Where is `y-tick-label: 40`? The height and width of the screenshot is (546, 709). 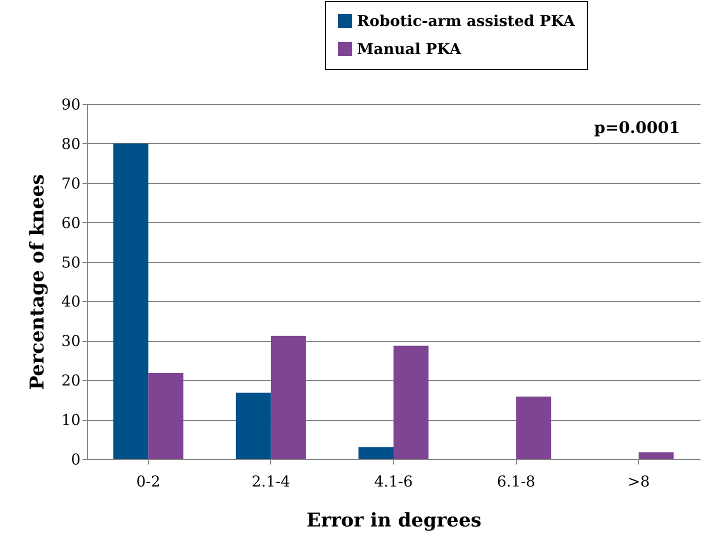 y-tick-label: 40 is located at coordinates (70, 301).